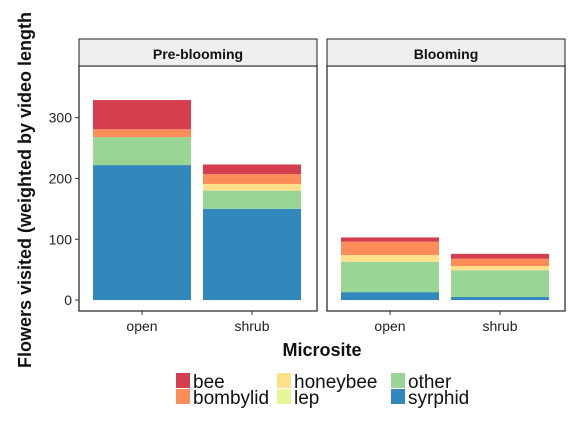 Image resolution: width=585 pixels, height=427 pixels. I want to click on legend-item-syrphid: syrphid, so click(430, 398).